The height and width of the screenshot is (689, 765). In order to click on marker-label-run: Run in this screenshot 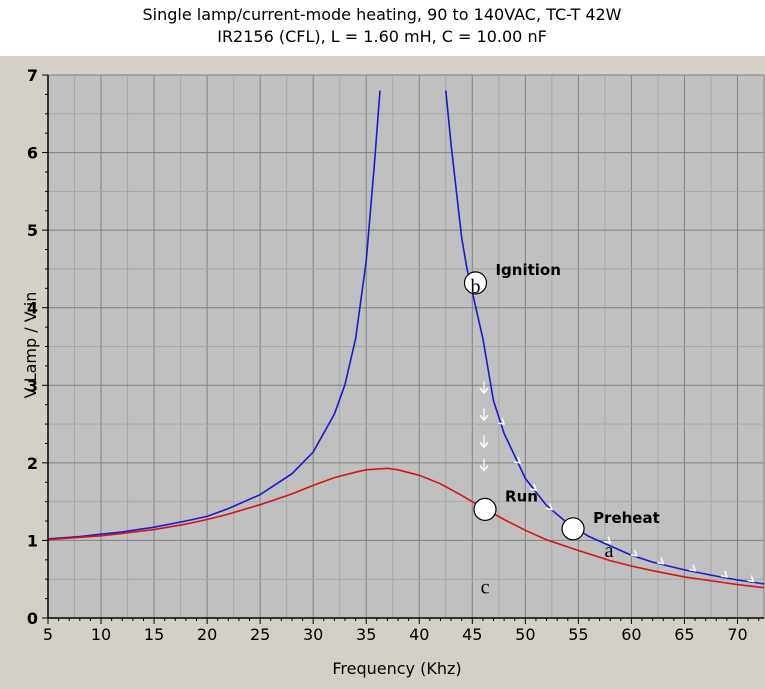, I will do `click(521, 496)`.